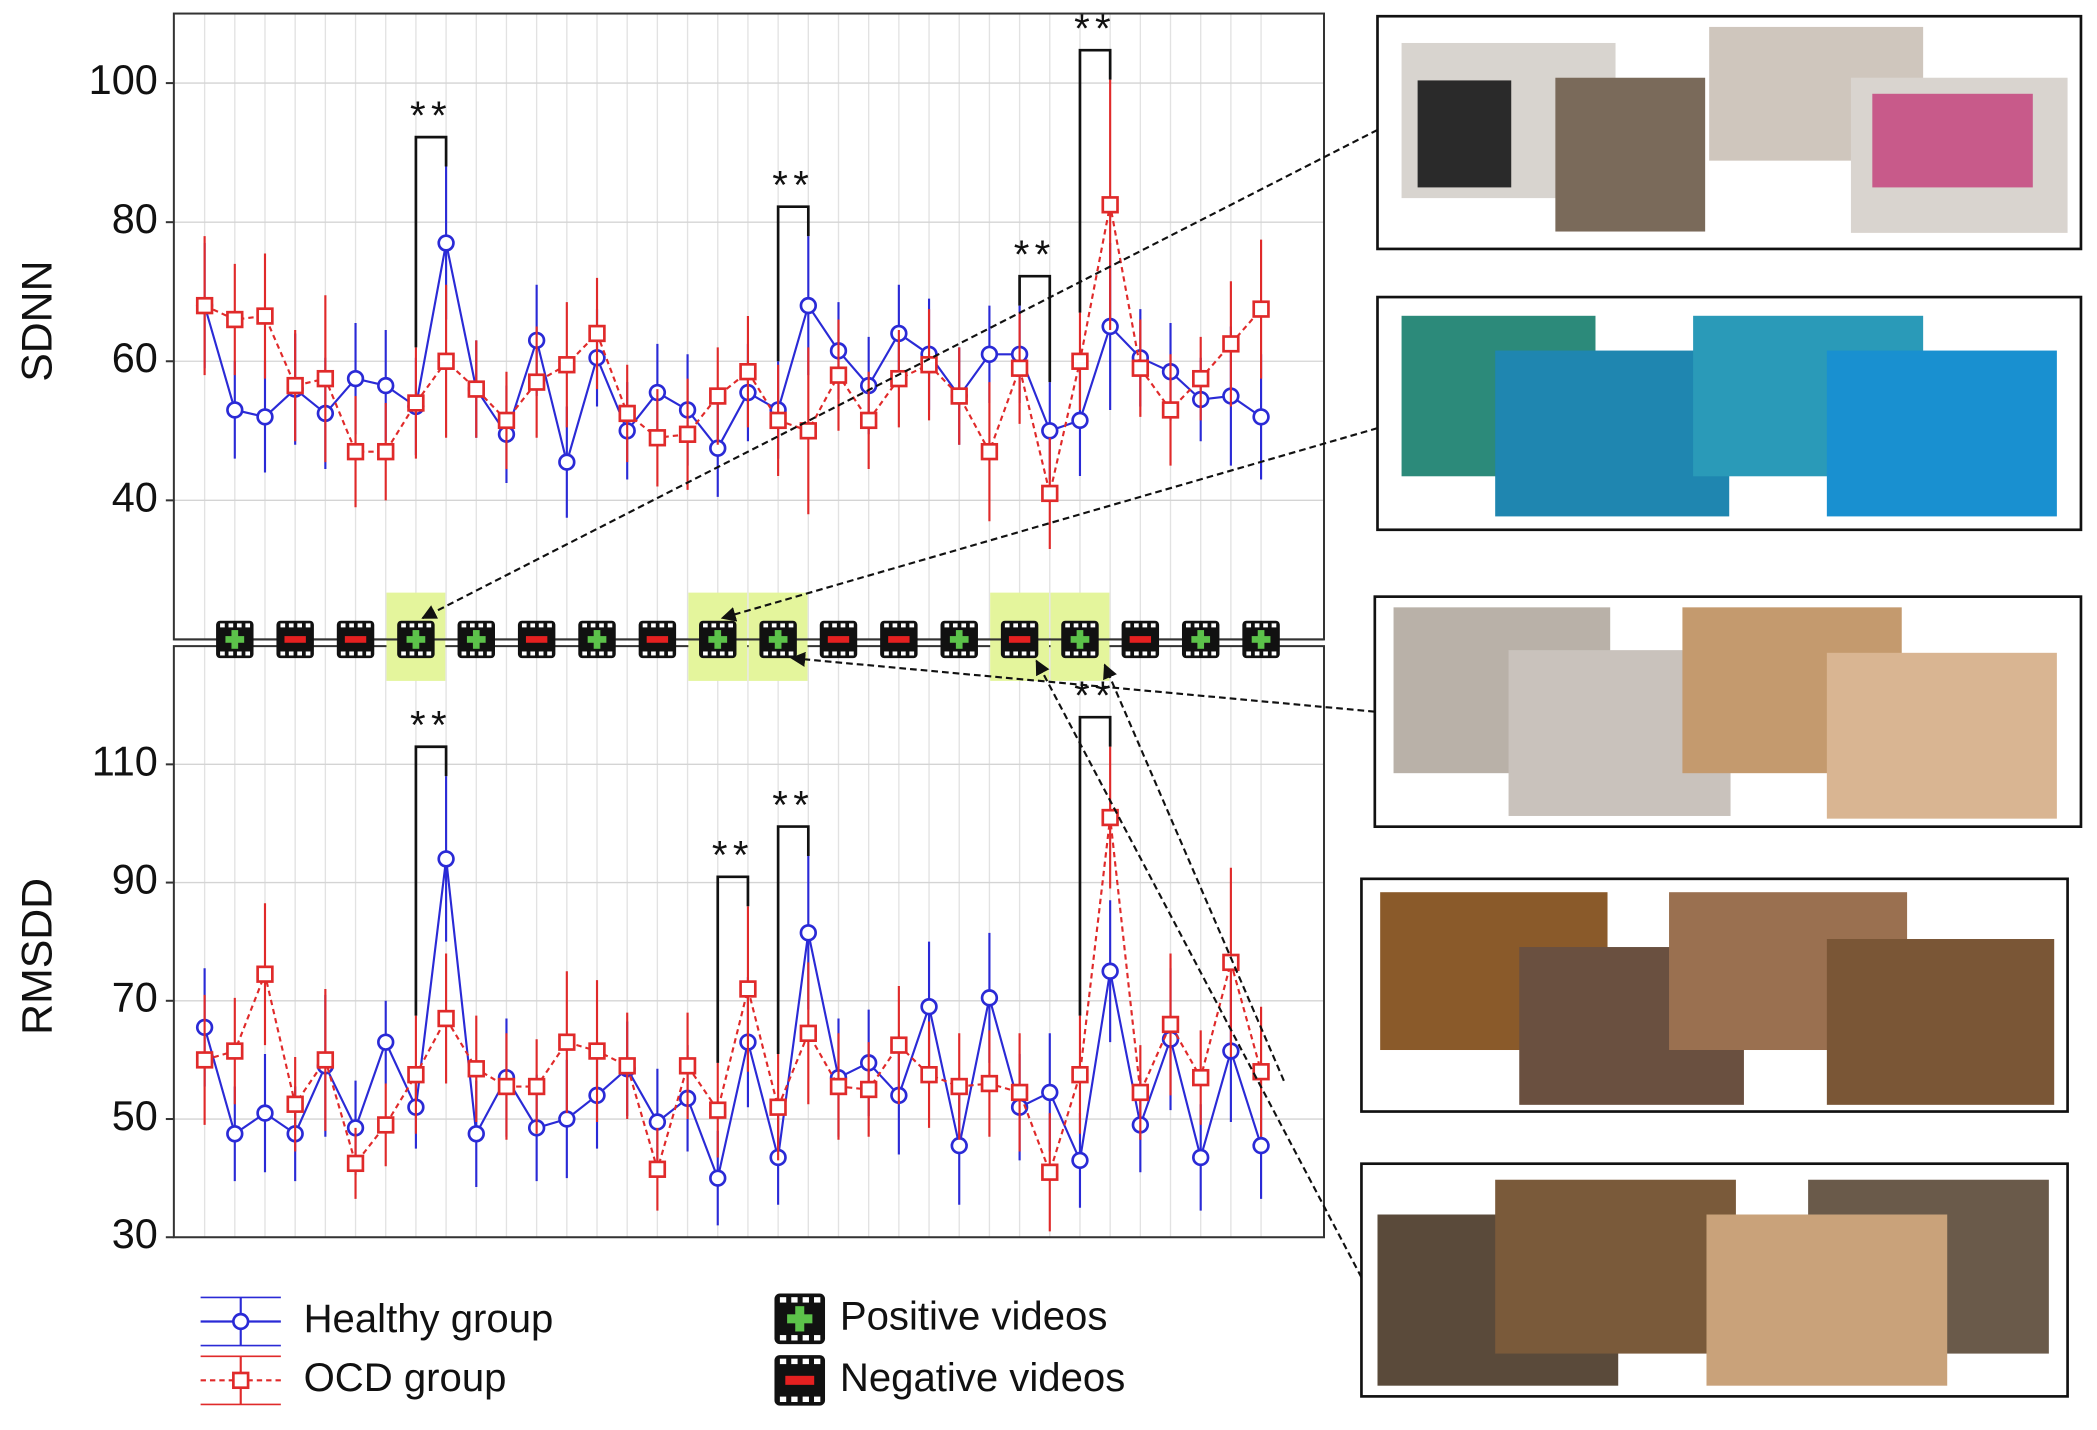 This screenshot has height=1430, width=2097. I want to click on y-tick-label: 30, so click(135, 1233).